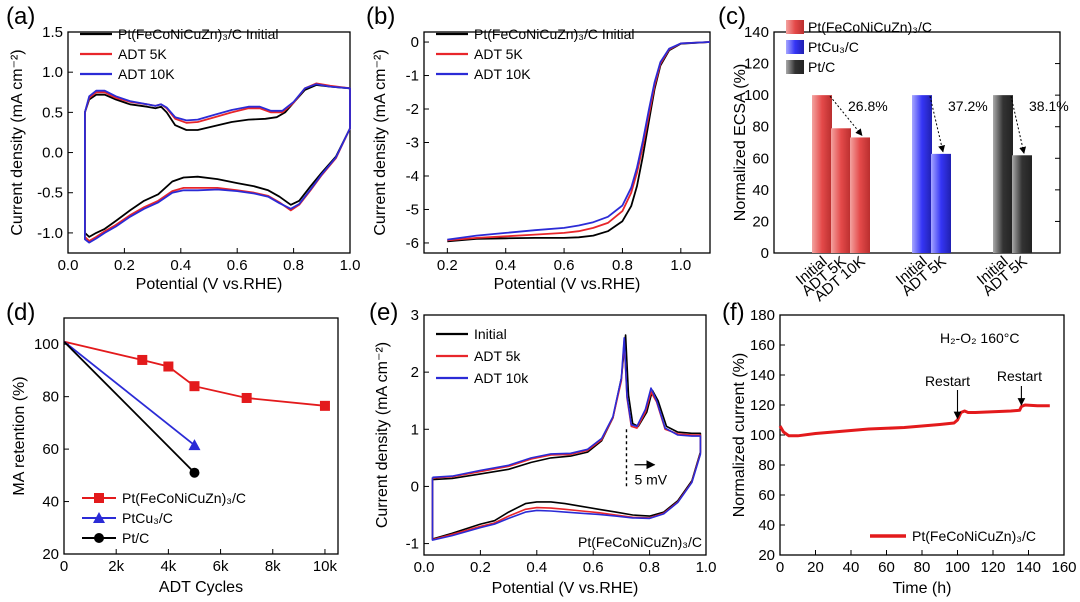 Image resolution: width=1080 pixels, height=602 pixels. Describe the element at coordinates (412, 109) in the screenshot. I see `y-tick-label: -2` at that location.